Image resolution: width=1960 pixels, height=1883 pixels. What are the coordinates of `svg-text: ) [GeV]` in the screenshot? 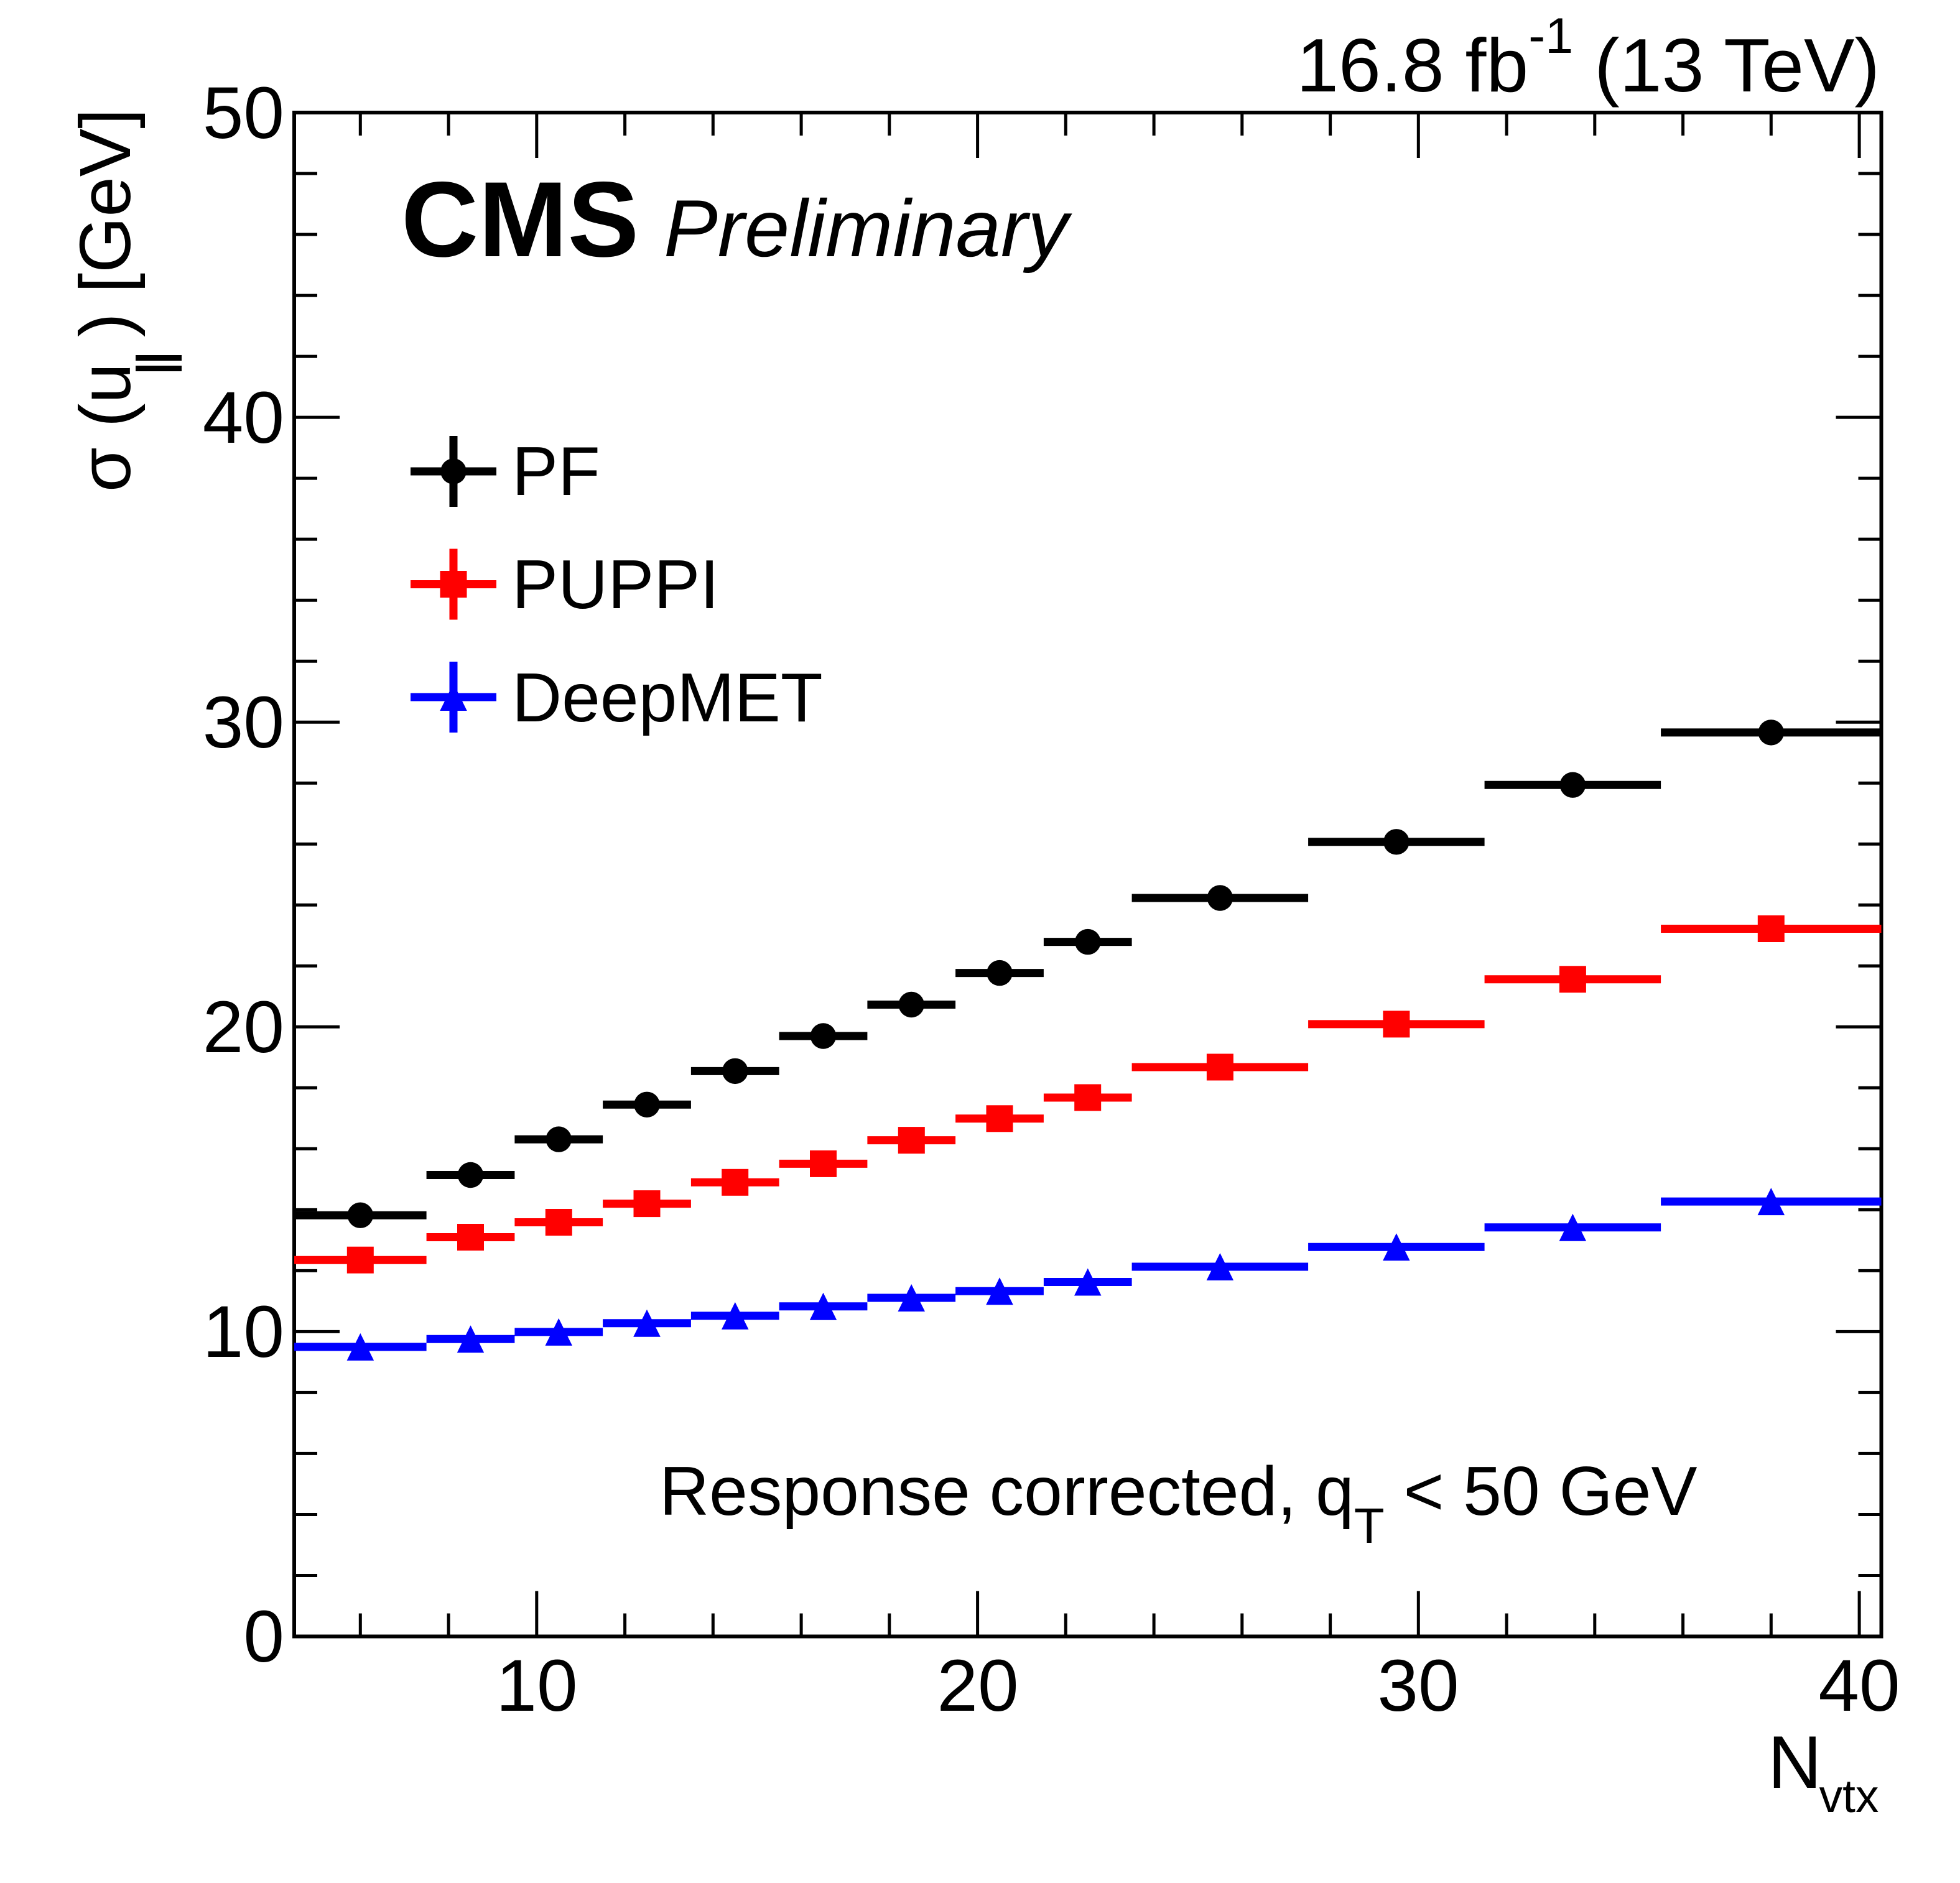 It's located at (105, 223).